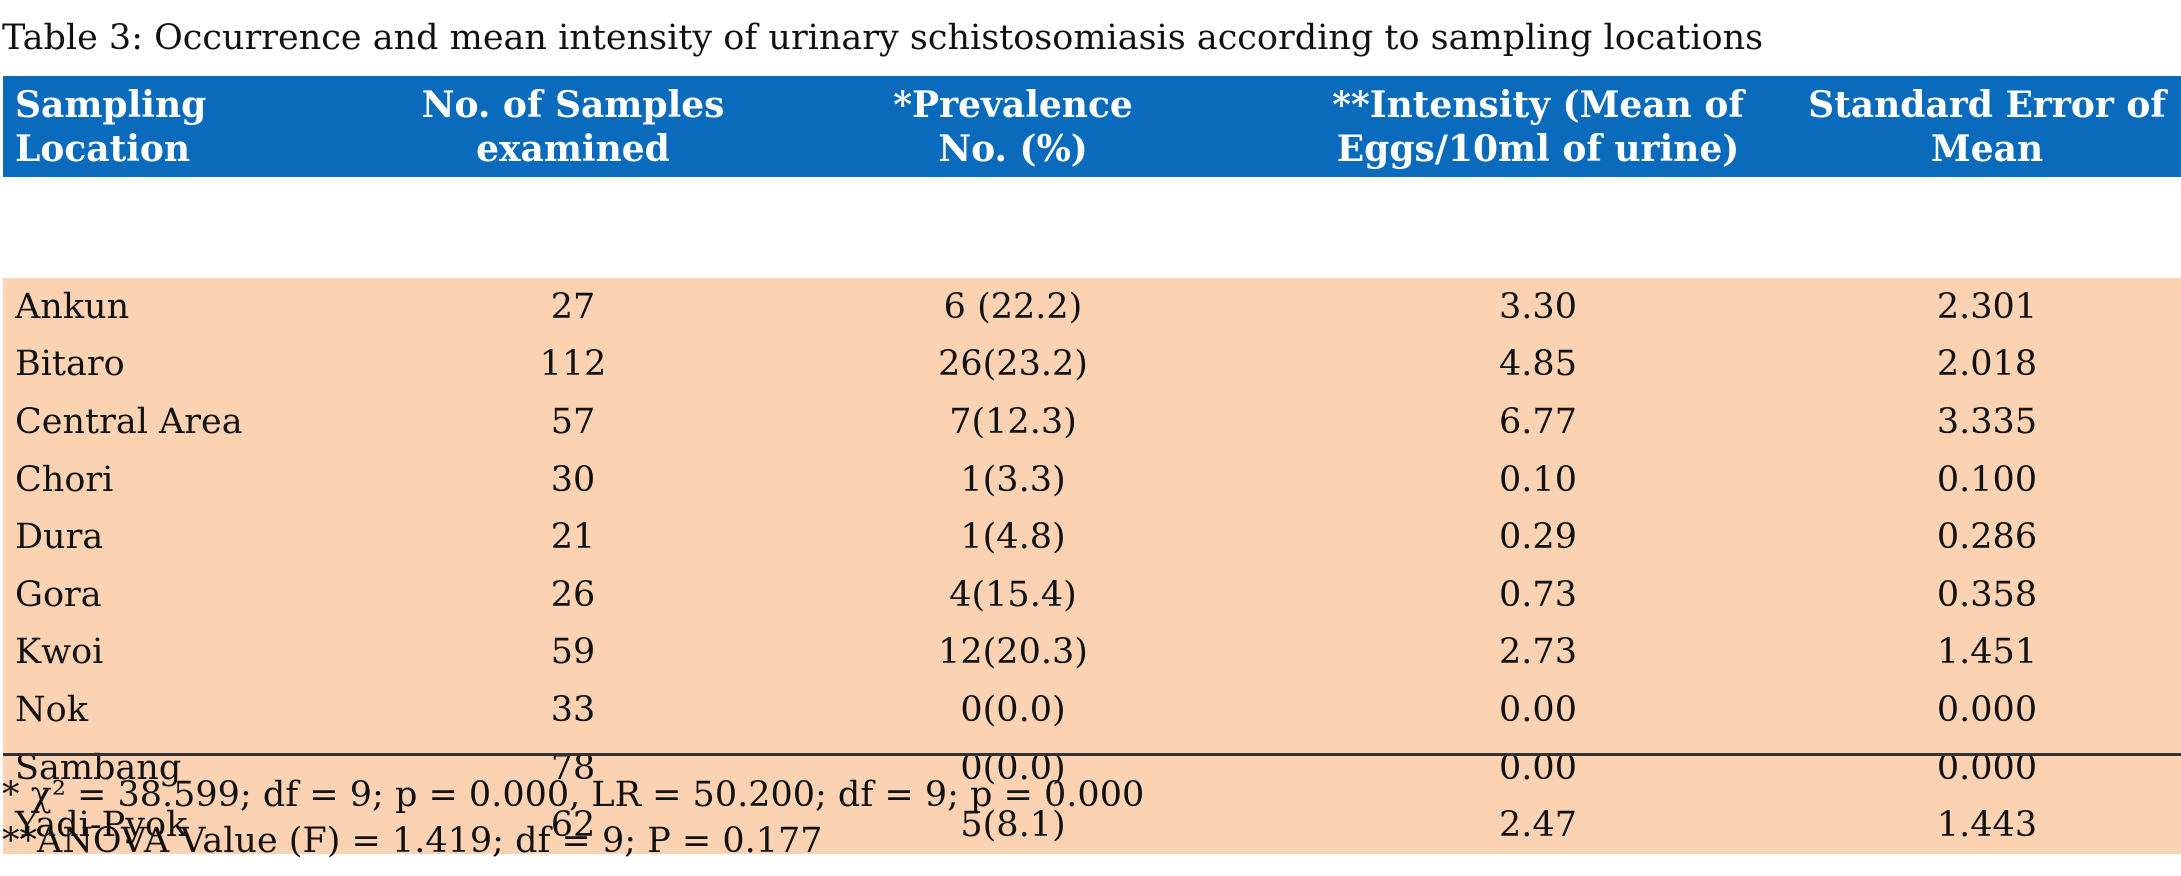 The width and height of the screenshot is (2181, 876). What do you see at coordinates (573, 364) in the screenshot?
I see `cell-samples: 112` at bounding box center [573, 364].